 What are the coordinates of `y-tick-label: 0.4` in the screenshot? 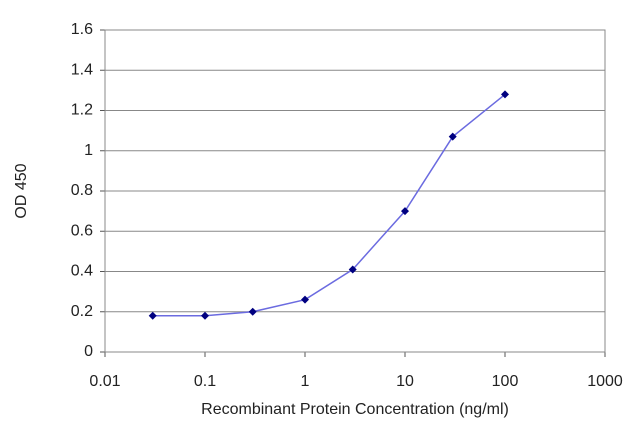 It's located at (82, 271).